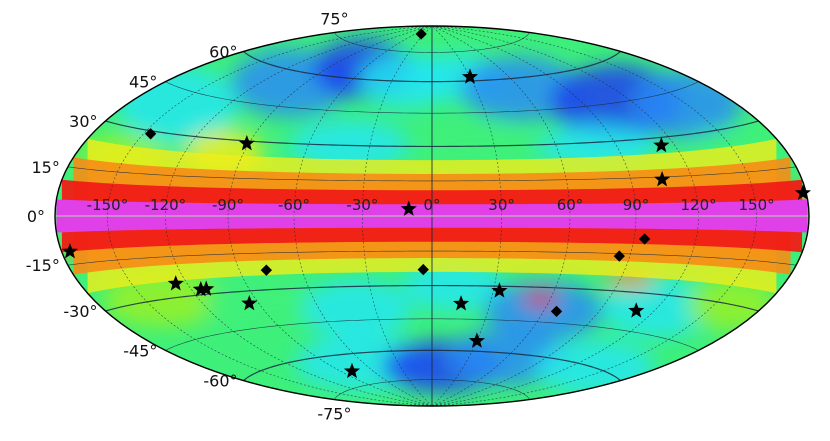 The width and height of the screenshot is (830, 441). Describe the element at coordinates (140, 350) in the screenshot. I see `latitude-label: -45°` at that location.